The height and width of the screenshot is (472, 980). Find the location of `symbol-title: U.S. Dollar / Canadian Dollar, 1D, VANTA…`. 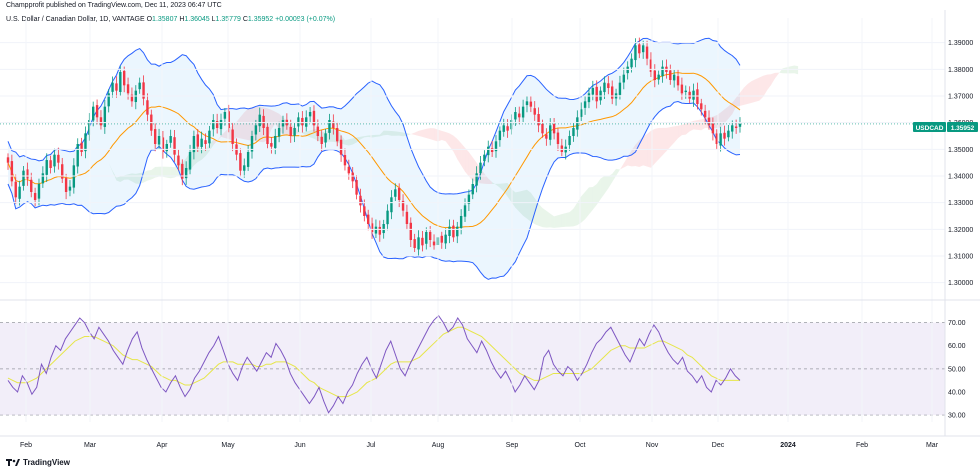

symbol-title: U.S. Dollar / Canadian Dollar, 1D, VANTA… is located at coordinates (75, 19).